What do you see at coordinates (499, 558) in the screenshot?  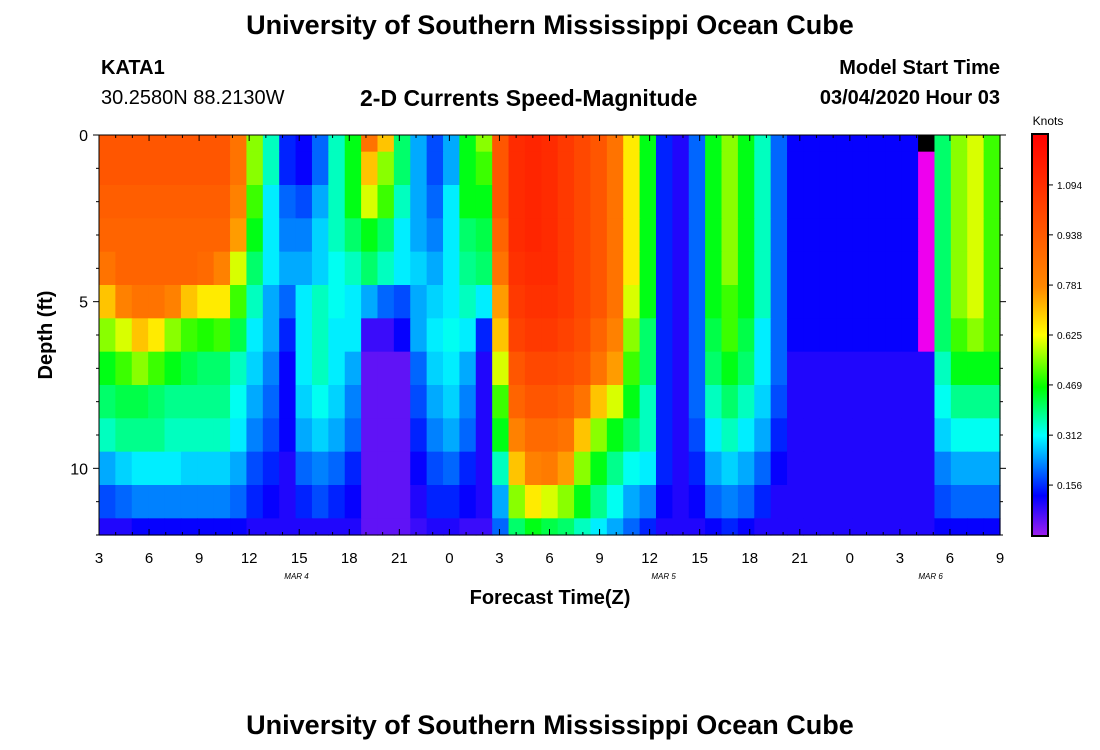 I see `x-tick-label: 3` at bounding box center [499, 558].